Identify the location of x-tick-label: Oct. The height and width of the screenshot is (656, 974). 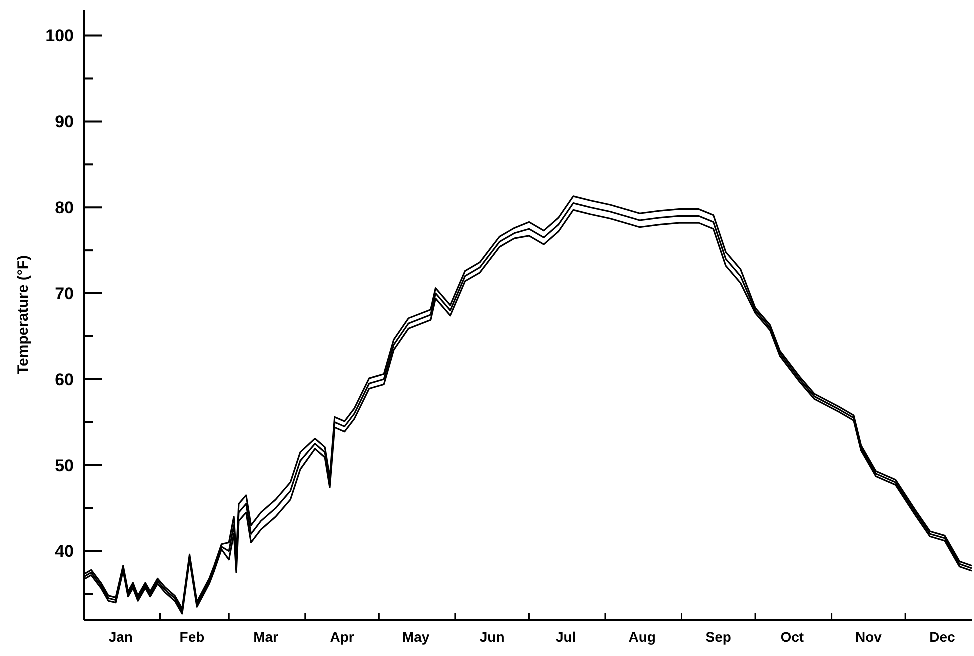
(792, 637).